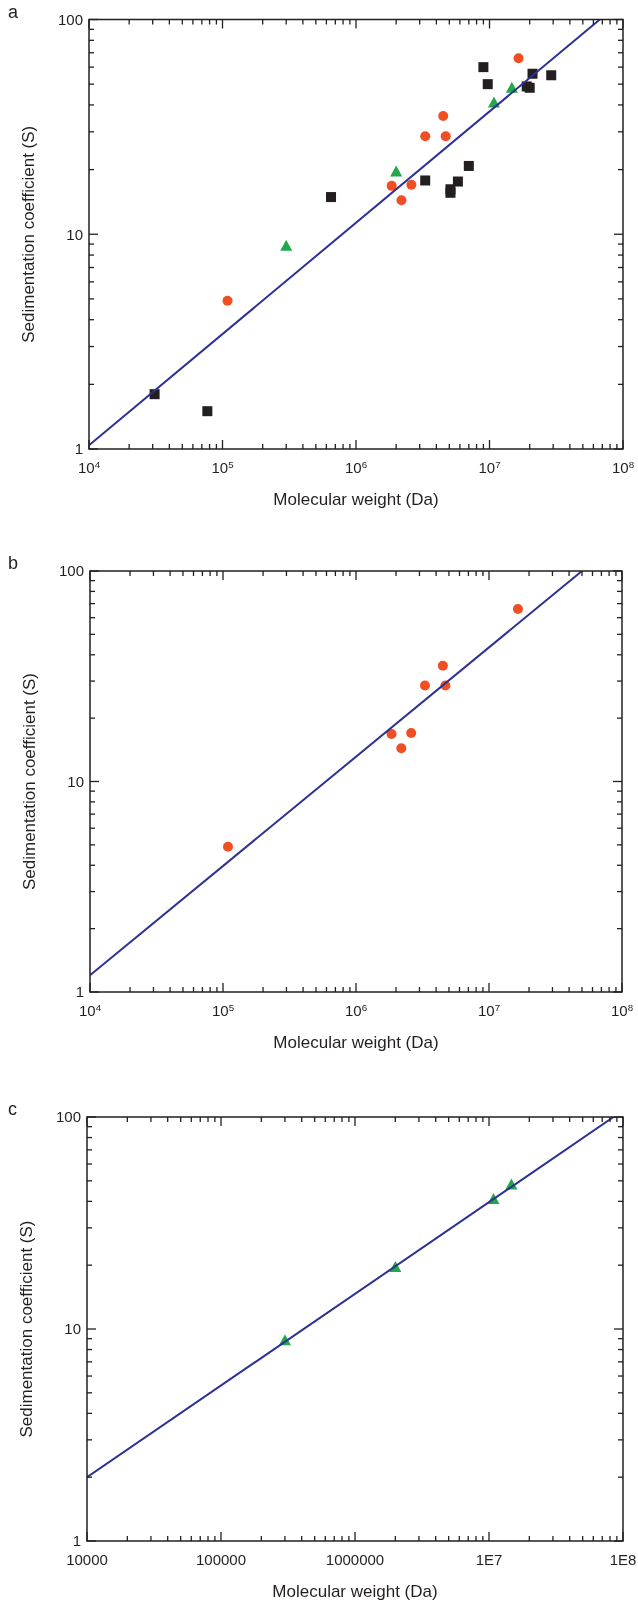  I want to click on x-tick-label: 100000, so click(221, 1559).